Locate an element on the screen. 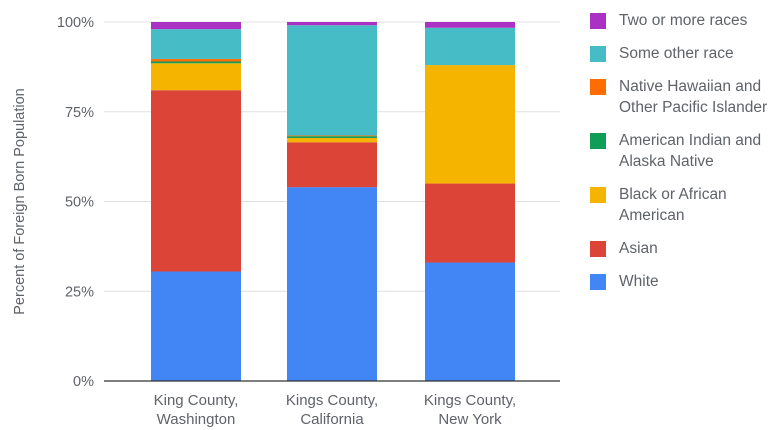  x-tick-label: New York is located at coordinates (470, 419).